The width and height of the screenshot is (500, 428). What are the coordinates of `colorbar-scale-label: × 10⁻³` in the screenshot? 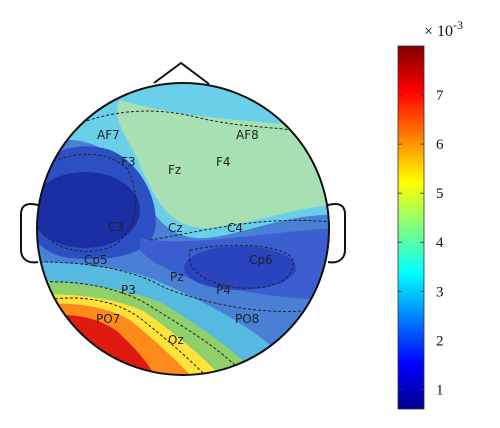 It's located at (443, 29).